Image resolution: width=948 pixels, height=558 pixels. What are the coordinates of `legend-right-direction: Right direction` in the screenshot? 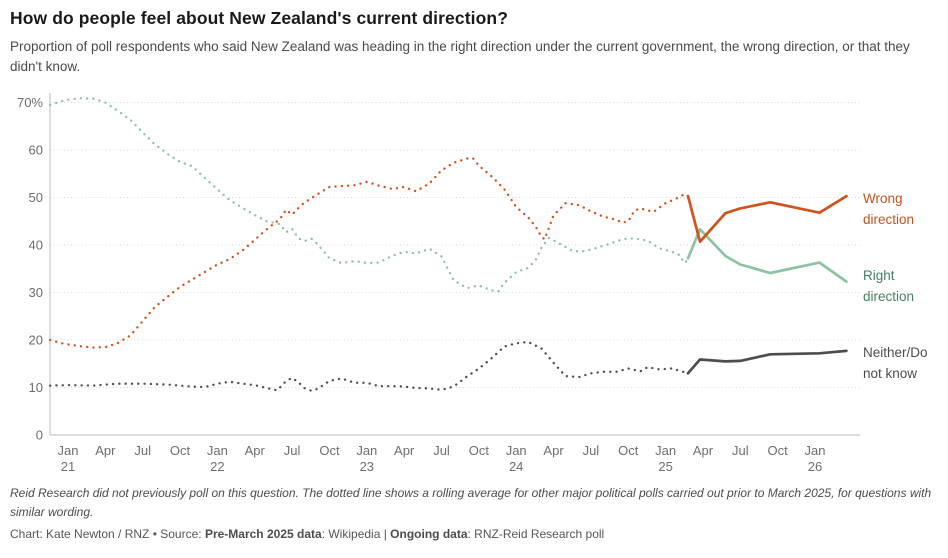 It's located at (889, 286).